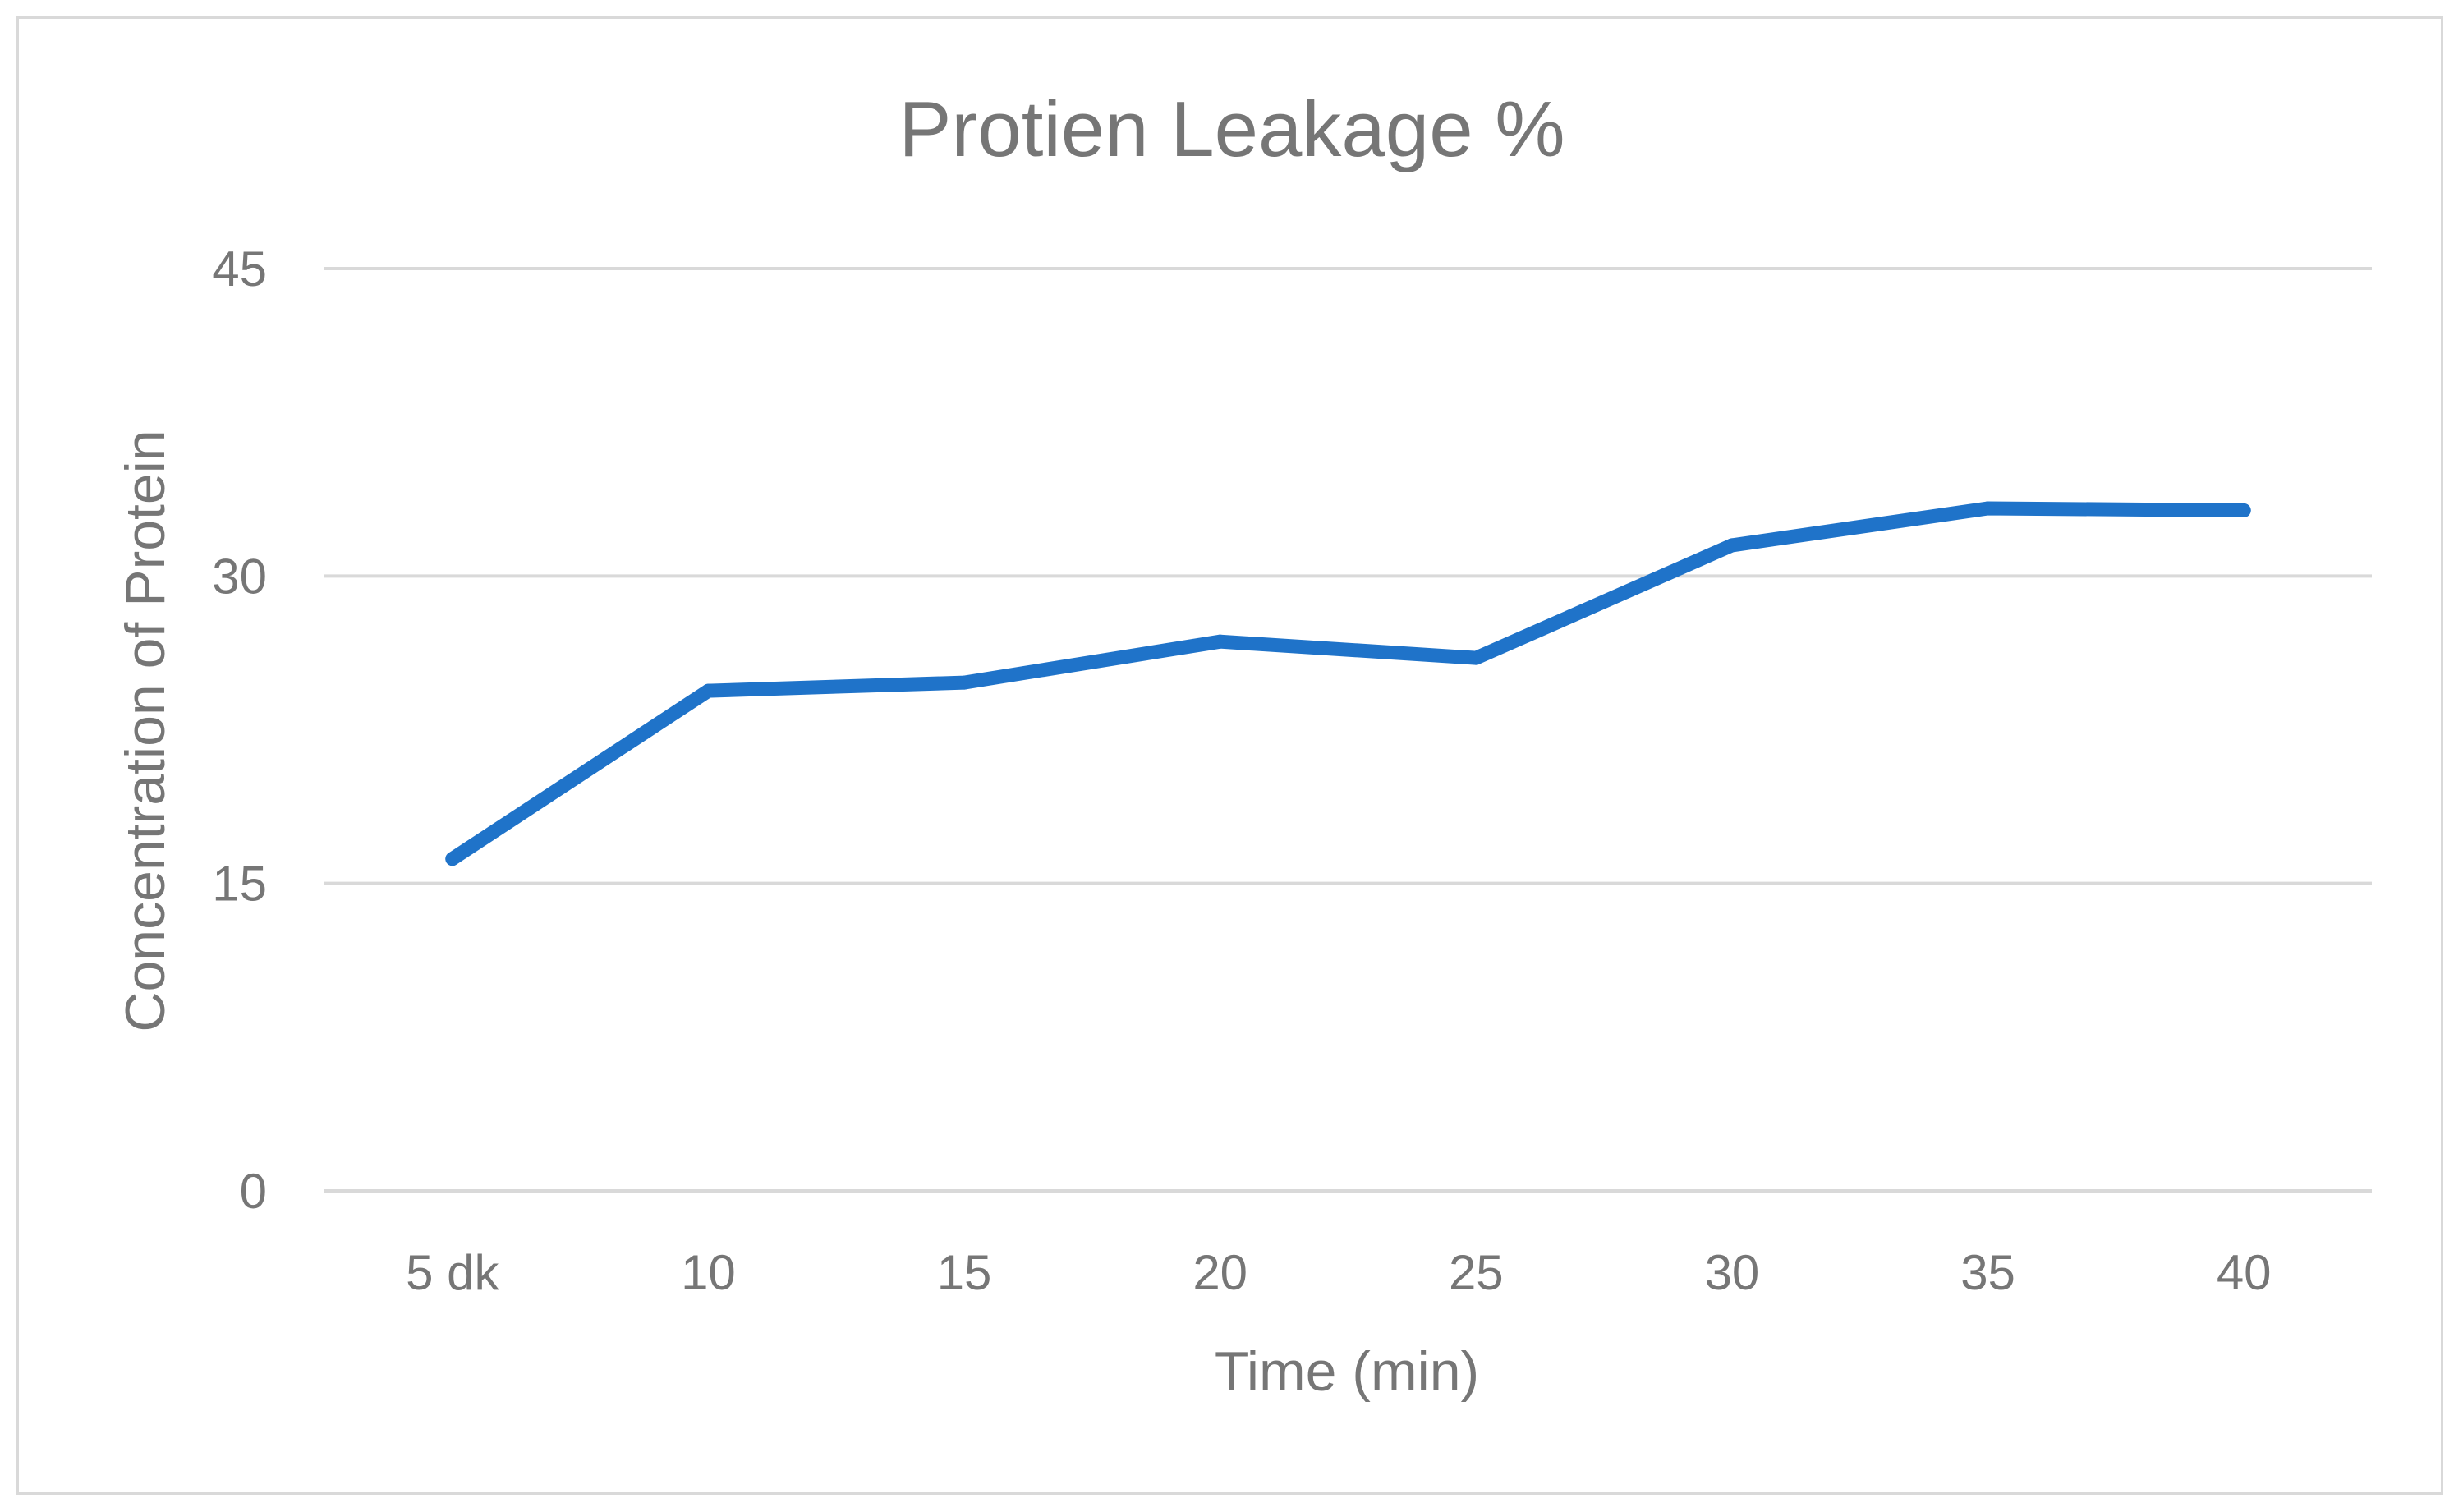 The width and height of the screenshot is (2463, 1512). I want to click on y-tick-label: 30, so click(239, 576).